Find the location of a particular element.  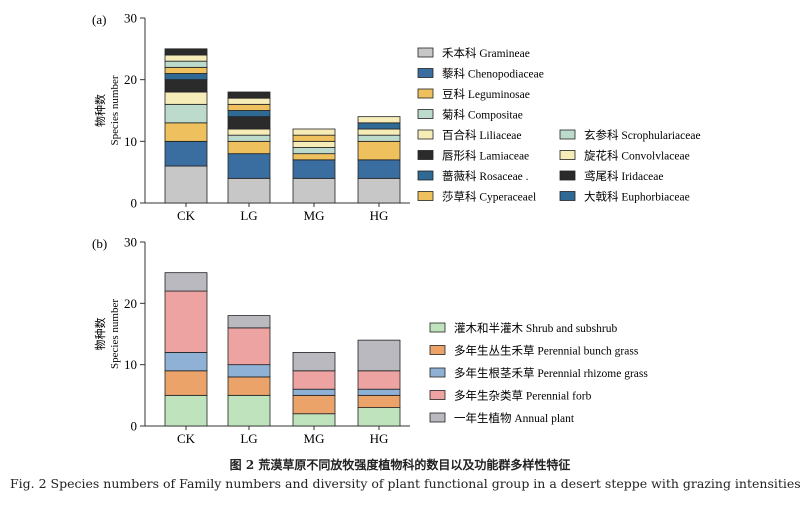

panel-b-x-tick-label: CK is located at coordinates (186, 438).